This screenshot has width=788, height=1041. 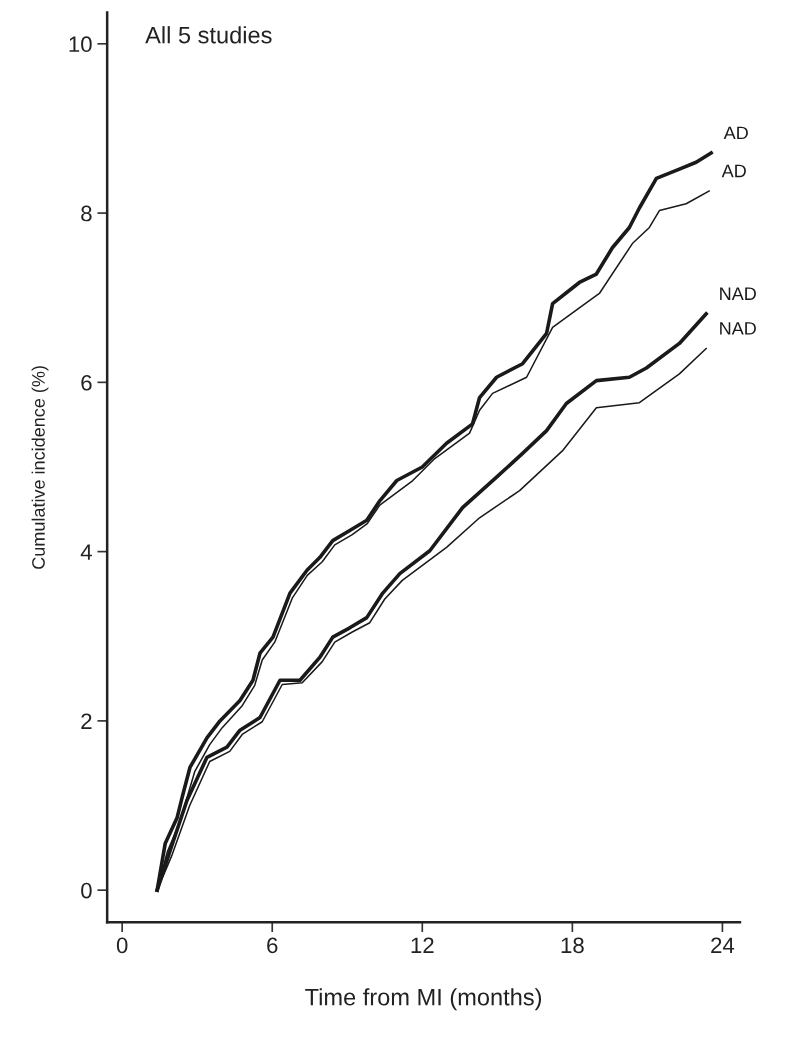 I want to click on y-tick-label: 4, so click(x=86, y=552).